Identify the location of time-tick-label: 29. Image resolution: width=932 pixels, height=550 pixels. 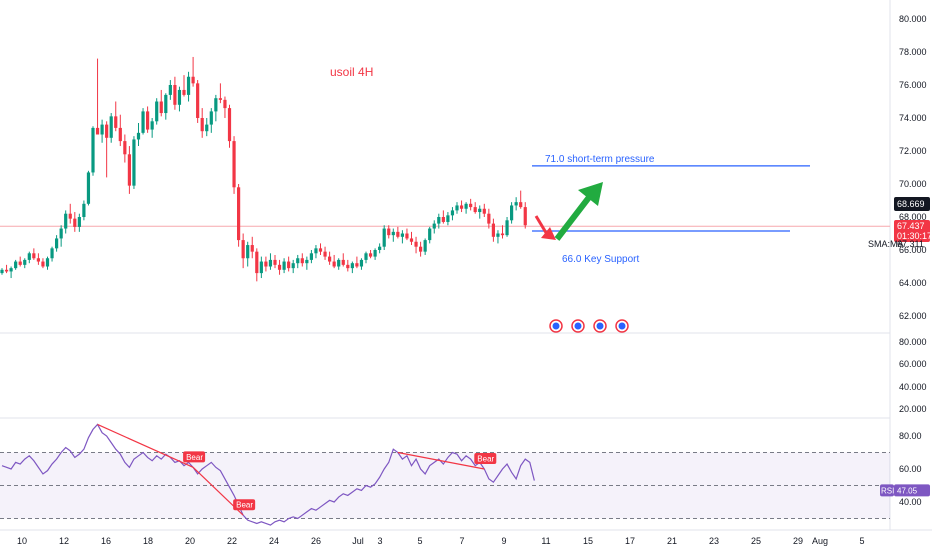
(798, 541).